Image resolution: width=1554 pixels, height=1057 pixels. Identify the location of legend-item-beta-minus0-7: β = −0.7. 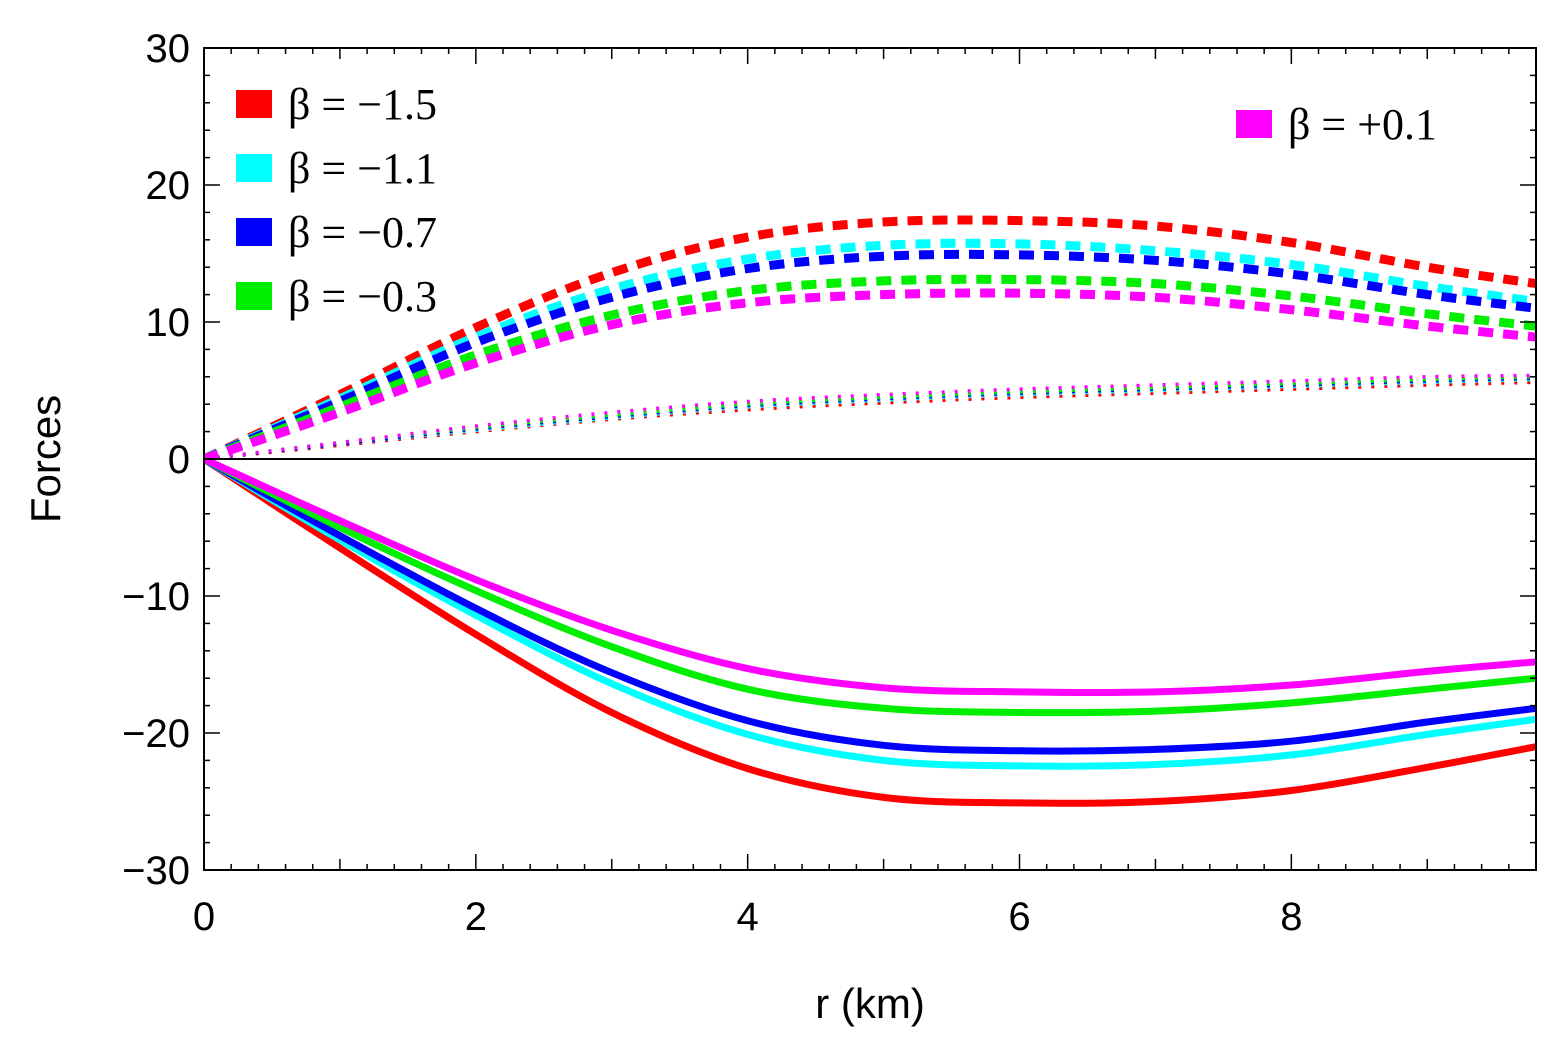
(336, 232).